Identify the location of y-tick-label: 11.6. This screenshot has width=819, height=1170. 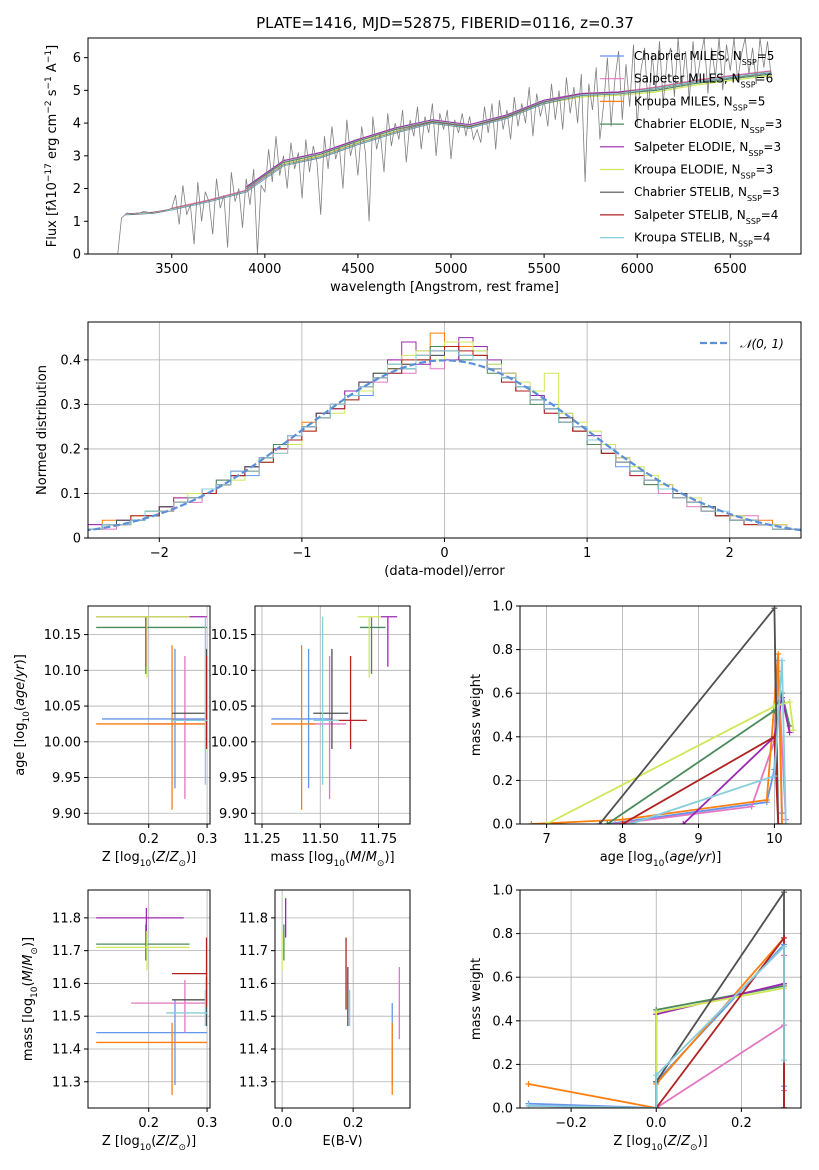
(253, 984).